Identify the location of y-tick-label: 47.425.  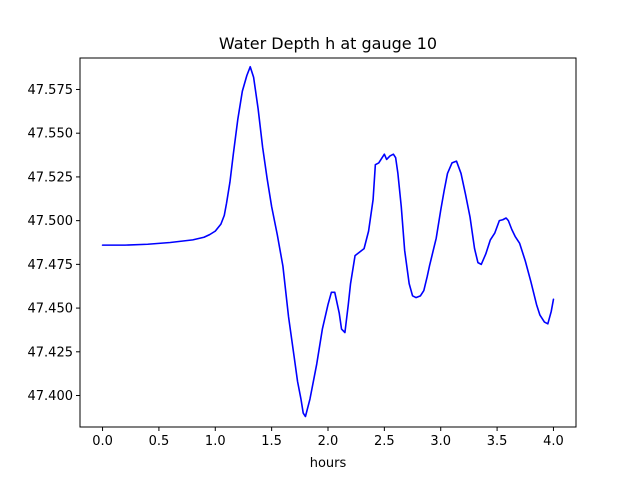
(51, 352).